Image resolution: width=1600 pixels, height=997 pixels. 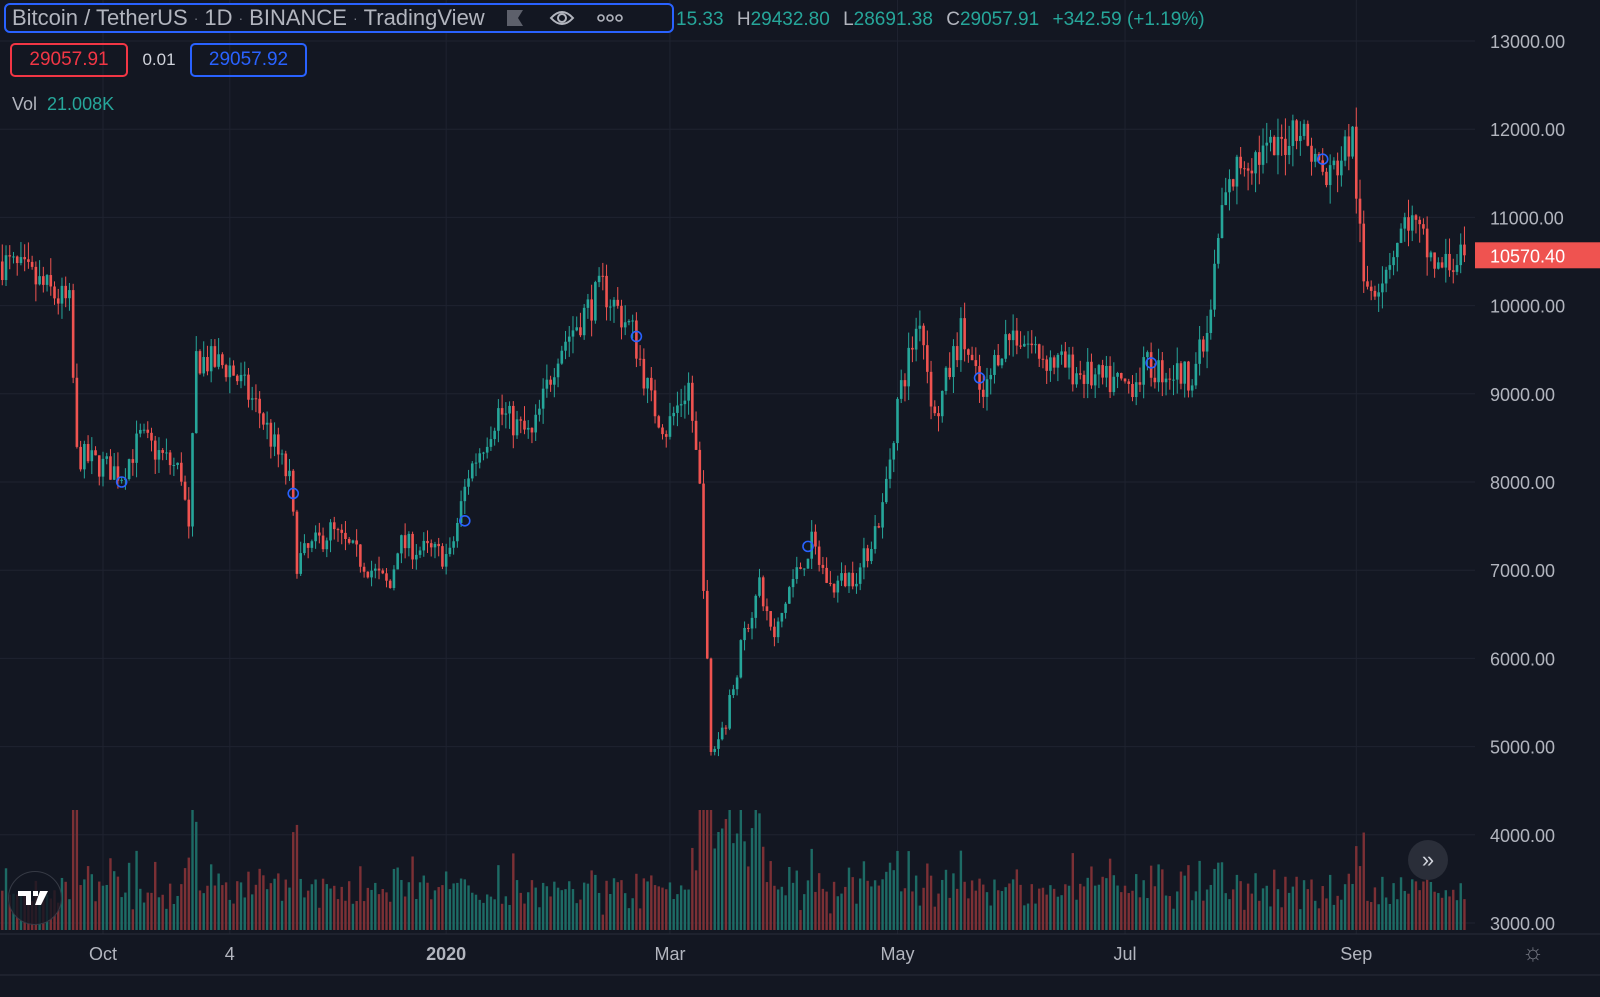 What do you see at coordinates (562, 18) in the screenshot?
I see `eye-icon` at bounding box center [562, 18].